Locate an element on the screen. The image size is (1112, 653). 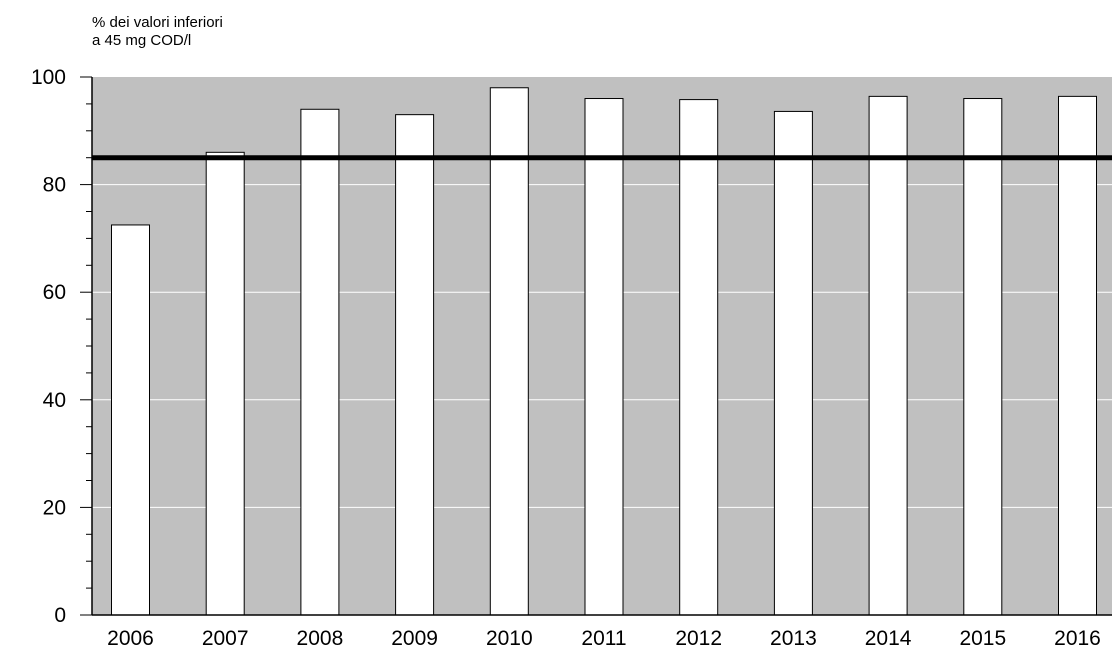
bar-2013 is located at coordinates (793, 363).